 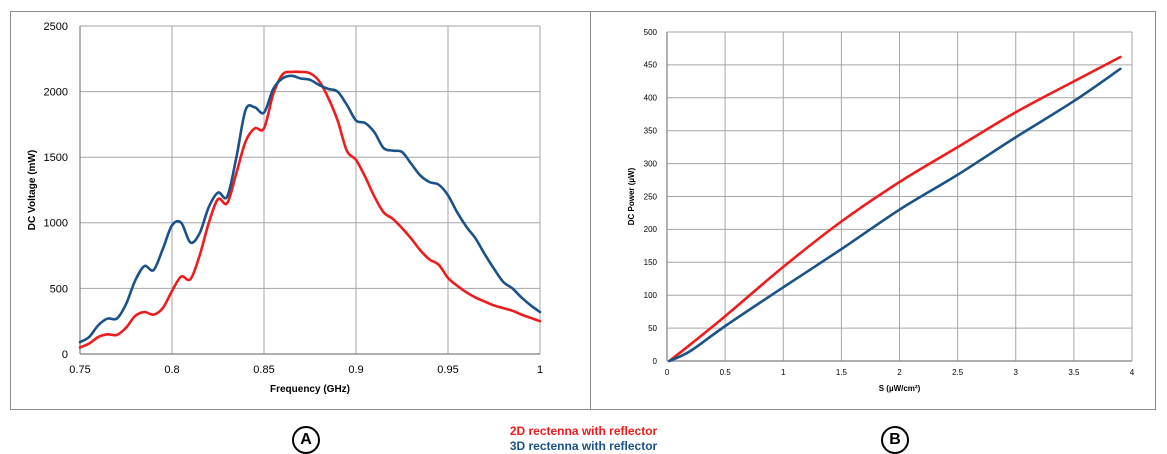 I want to click on chart-a-xtick-label: 0.85, so click(x=263, y=370).